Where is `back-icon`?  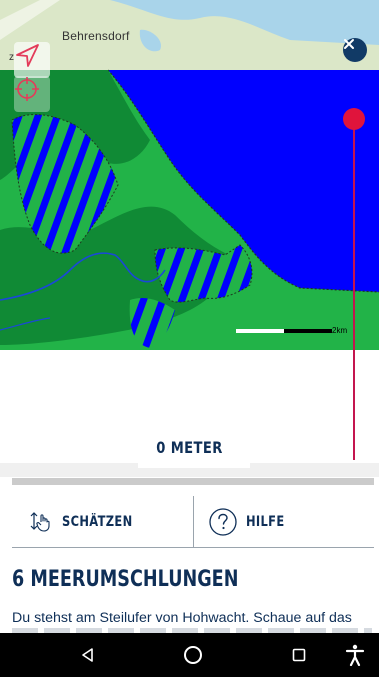 back-icon is located at coordinates (87, 655).